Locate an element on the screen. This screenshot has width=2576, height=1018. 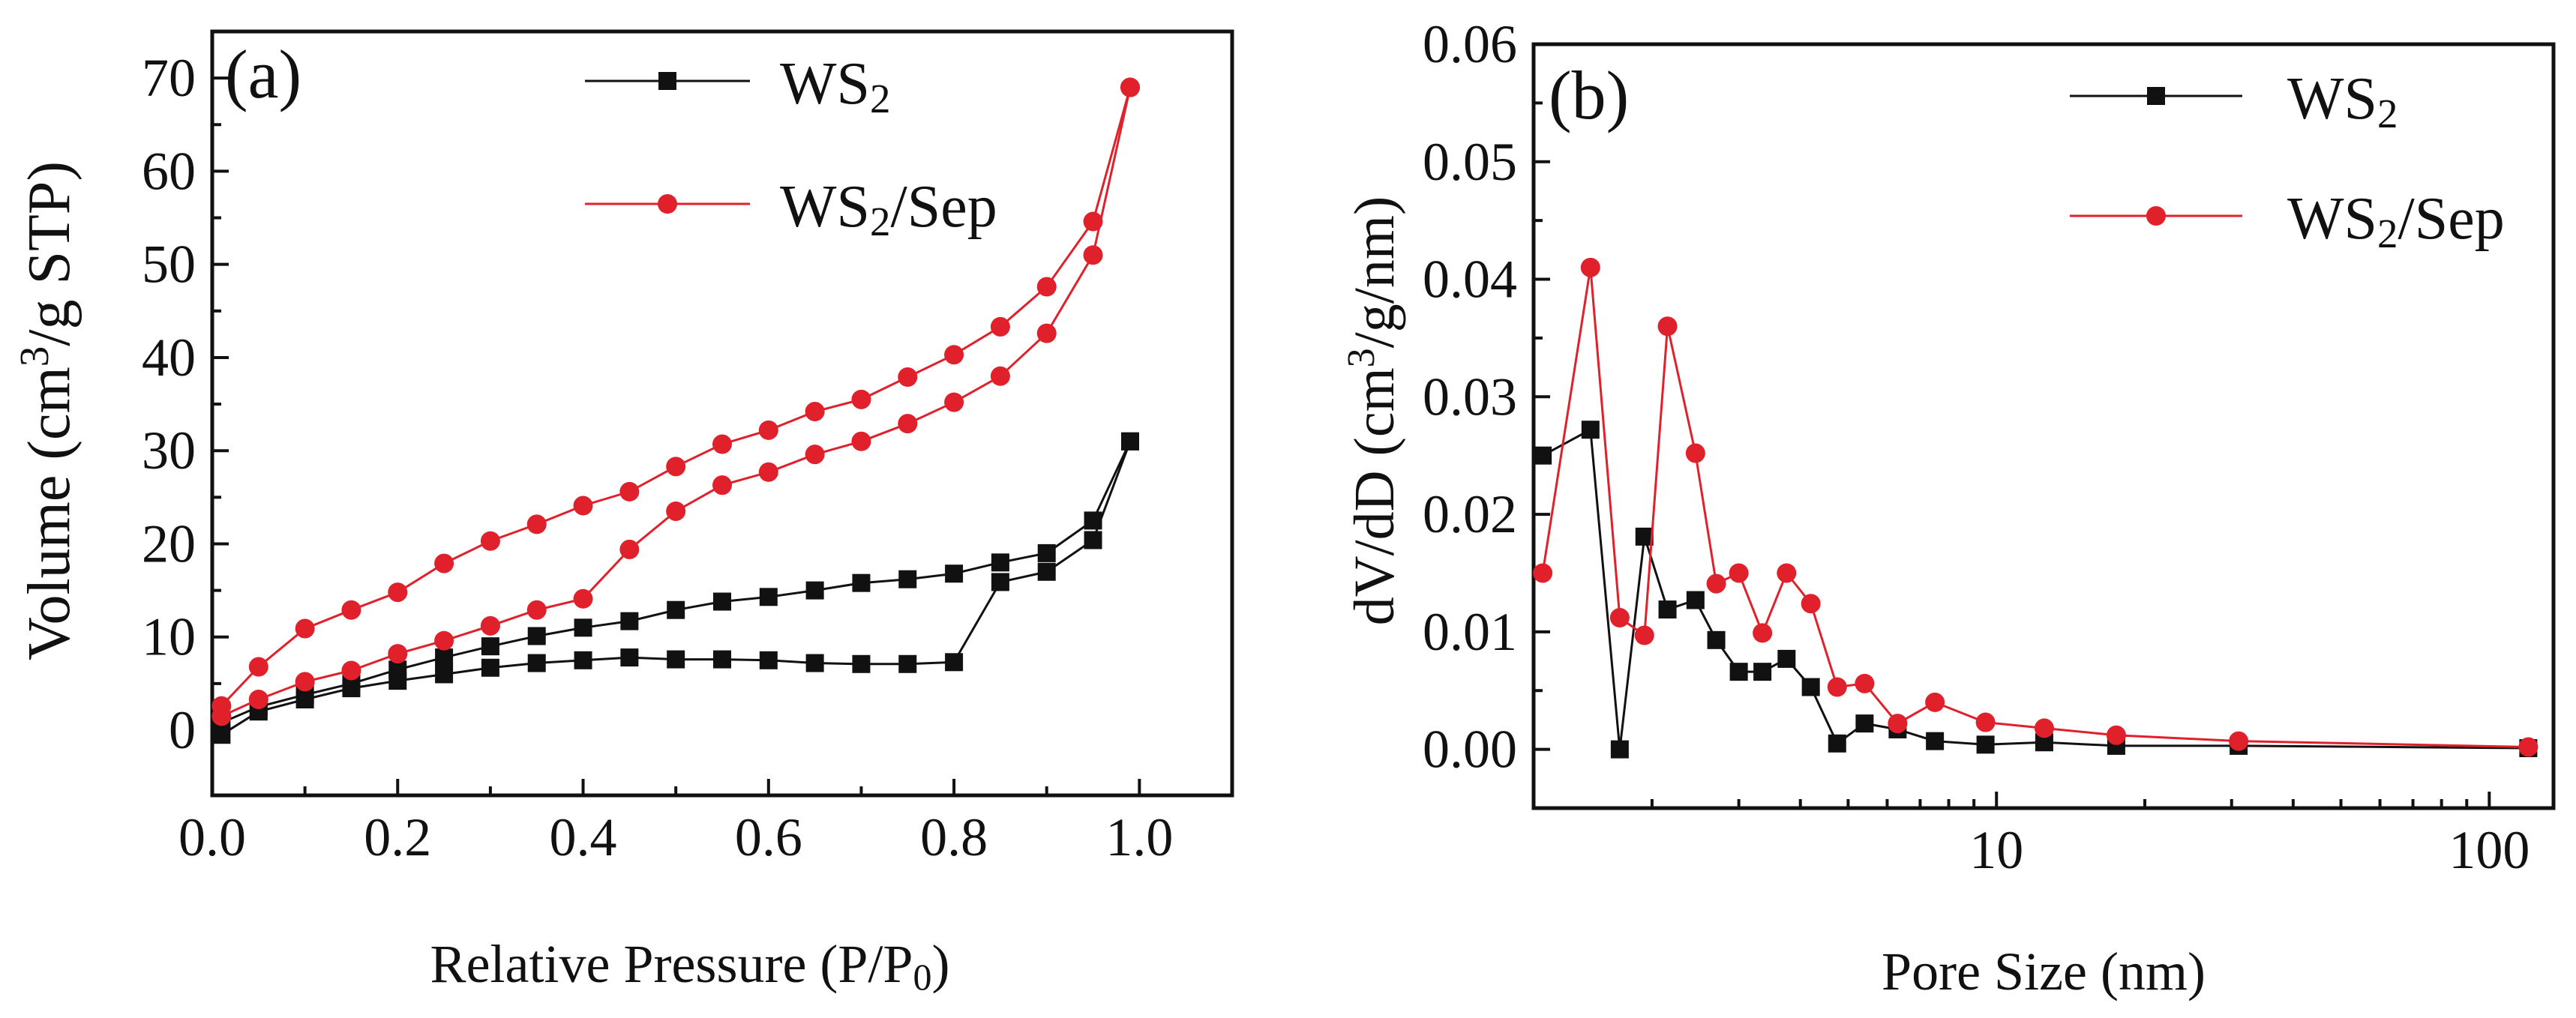
y-tick-label: 0.04 is located at coordinates (1470, 280).